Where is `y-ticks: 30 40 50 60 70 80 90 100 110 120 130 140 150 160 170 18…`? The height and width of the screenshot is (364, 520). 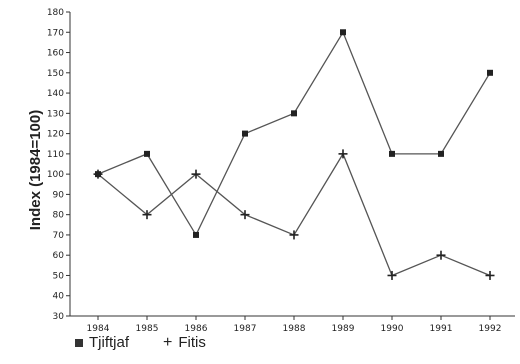
y-ticks: 30 40 50 60 70 80 90 100 110 120 130 140 150 160 170 18… is located at coordinates (58, 165).